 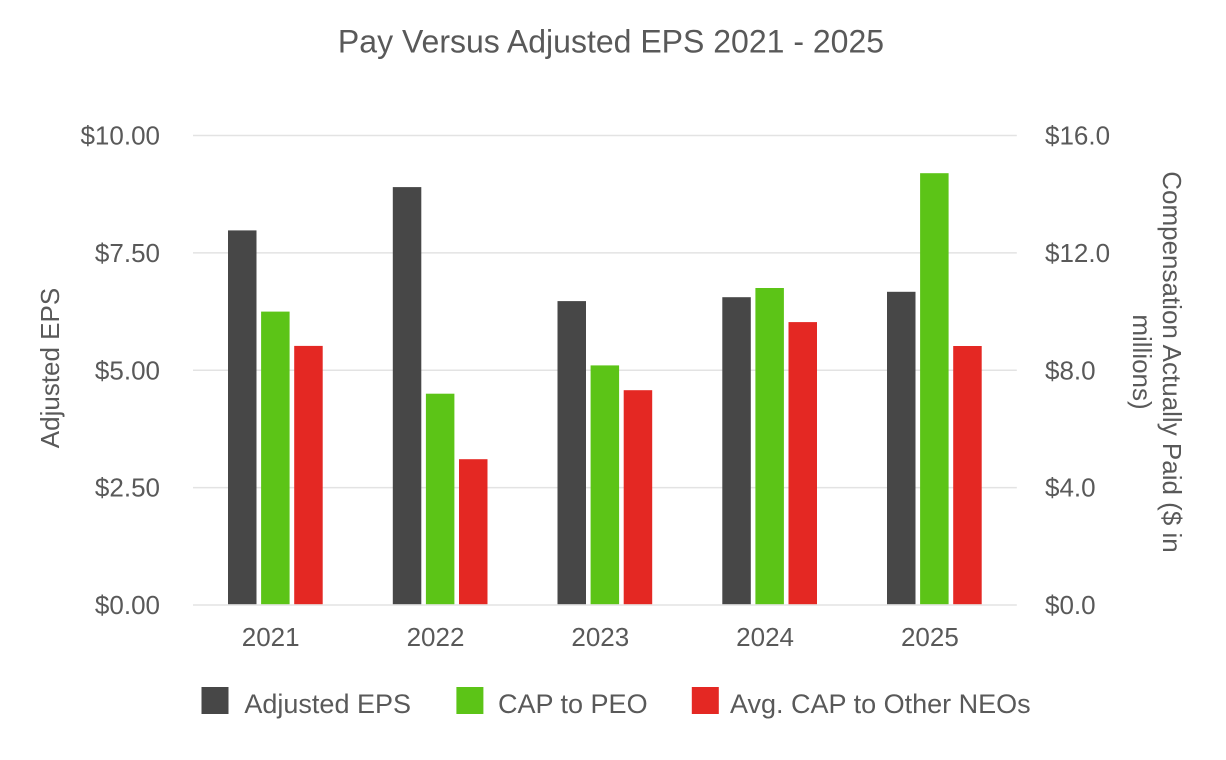 I want to click on svg-text: $0.0, so click(x=1070, y=605).